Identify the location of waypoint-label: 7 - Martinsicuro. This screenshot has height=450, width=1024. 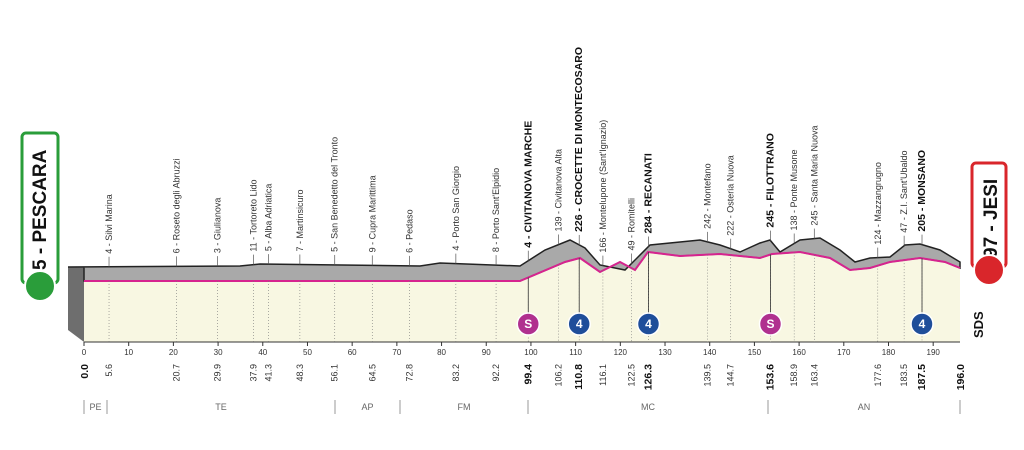
(300, 220).